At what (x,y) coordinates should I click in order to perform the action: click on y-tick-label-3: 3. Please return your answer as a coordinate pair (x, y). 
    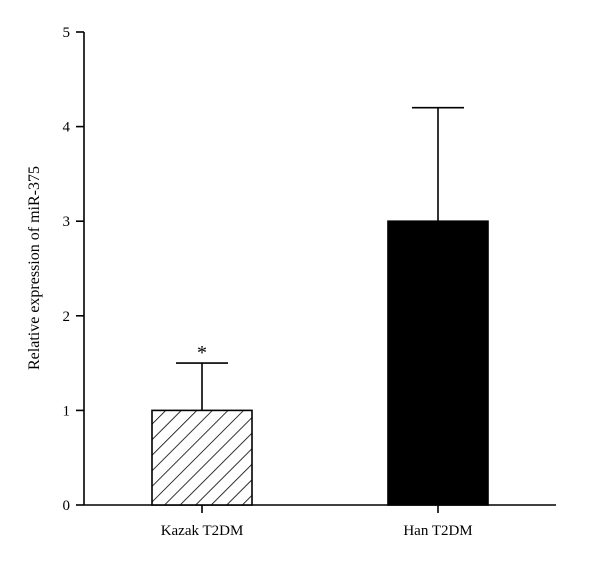
    Looking at the image, I should click on (67, 222).